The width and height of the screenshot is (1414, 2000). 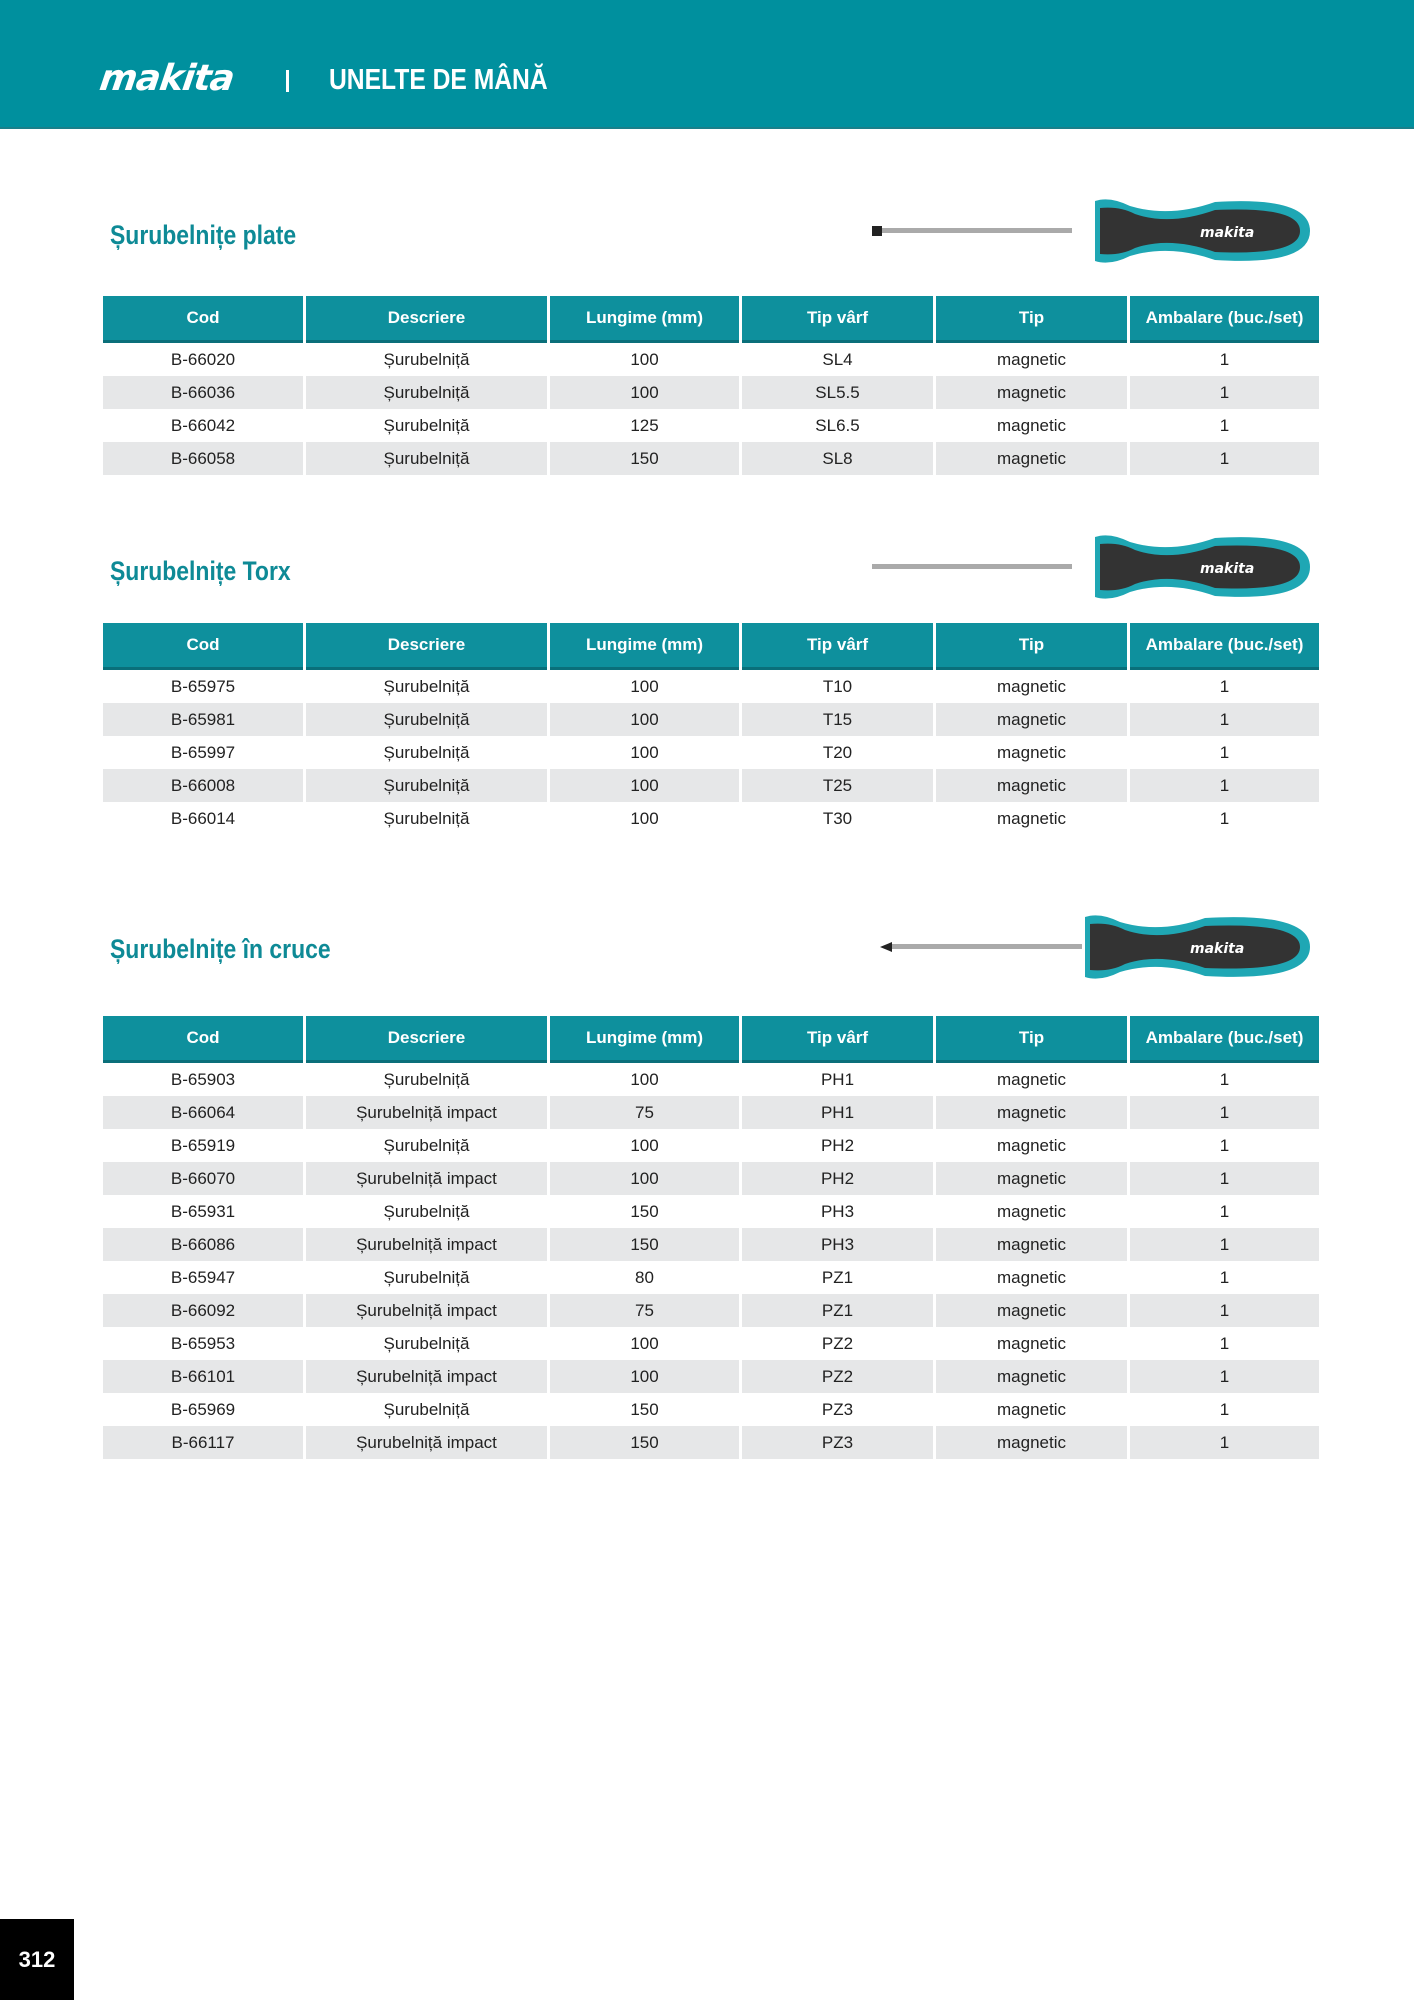 I want to click on table-row: B-65975 Șurubelniță 100 T10 magnetic 1, so click(x=711, y=686).